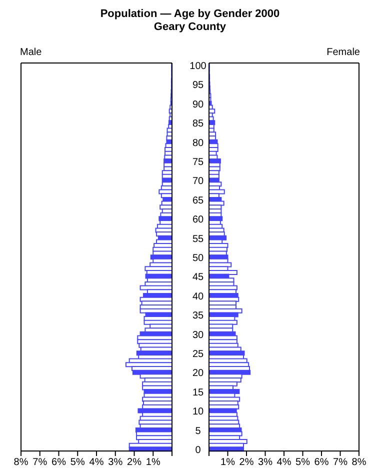 Image resolution: width=380 pixels, height=475 pixels. I want to click on chart-subtitle: Geary County, so click(190, 27).